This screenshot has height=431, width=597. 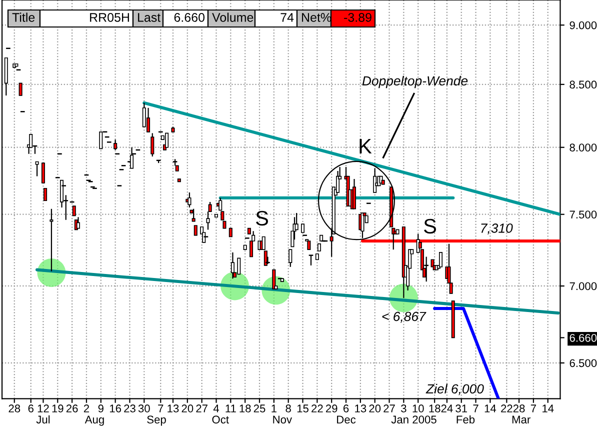 I want to click on x-tick-label: 2, so click(x=87, y=408).